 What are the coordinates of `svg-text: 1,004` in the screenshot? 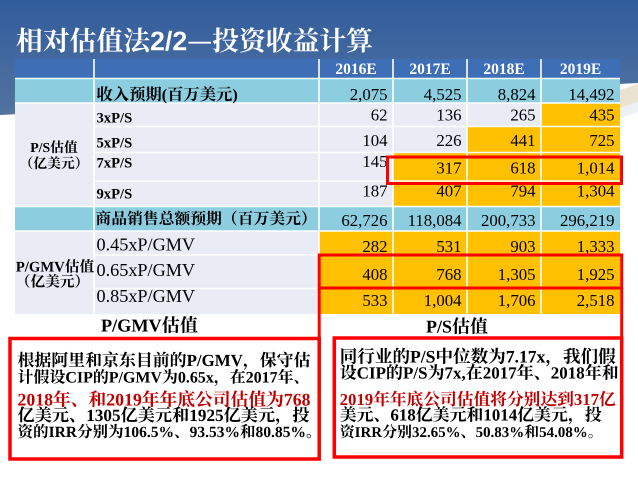 It's located at (443, 300).